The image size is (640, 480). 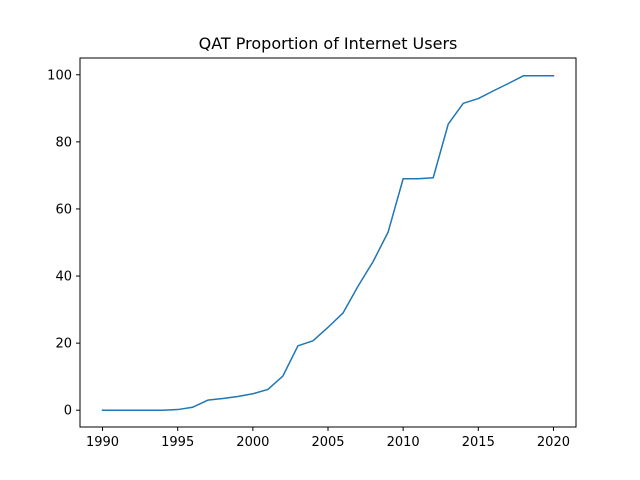 I want to click on x-tick-label: 2010, so click(x=403, y=442).